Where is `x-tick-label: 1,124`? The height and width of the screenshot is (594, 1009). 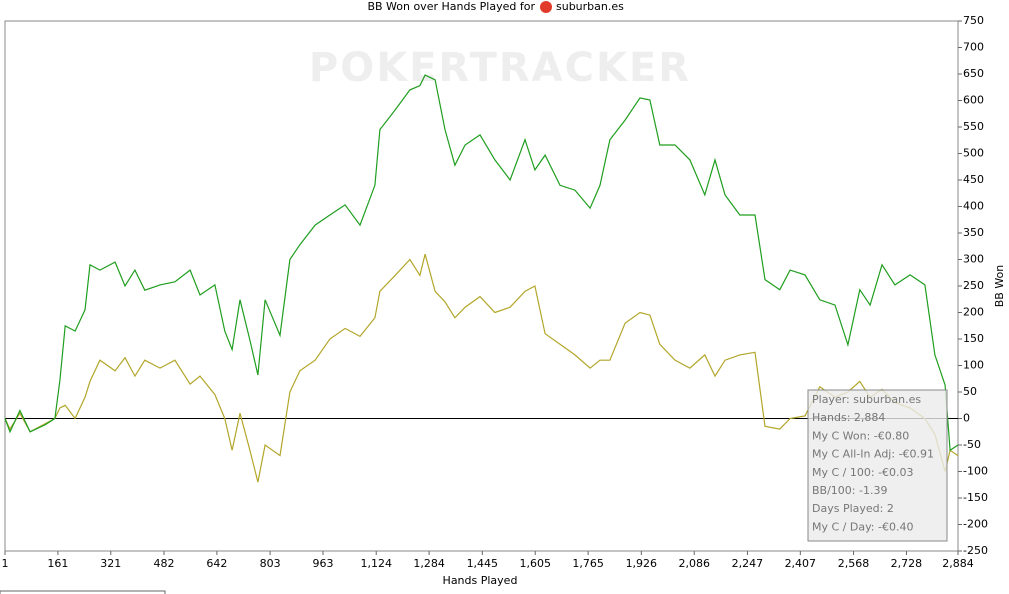
x-tick-label: 1,124 is located at coordinates (376, 563).